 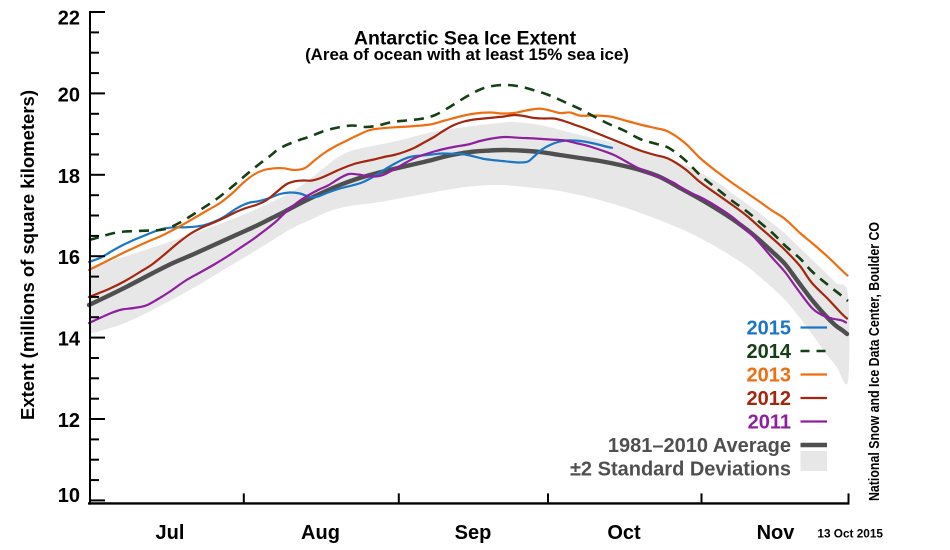 What do you see at coordinates (69, 496) in the screenshot?
I see `svg-text: 10` at bounding box center [69, 496].